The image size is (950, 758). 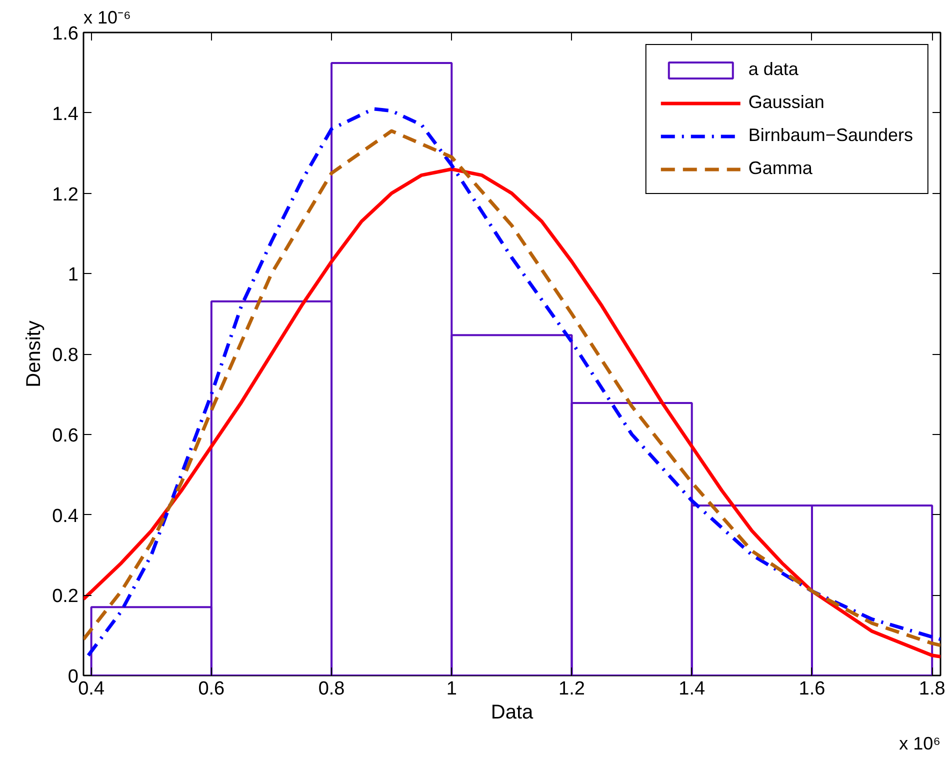 I want to click on x-tick-label: 1.8, so click(x=932, y=689).